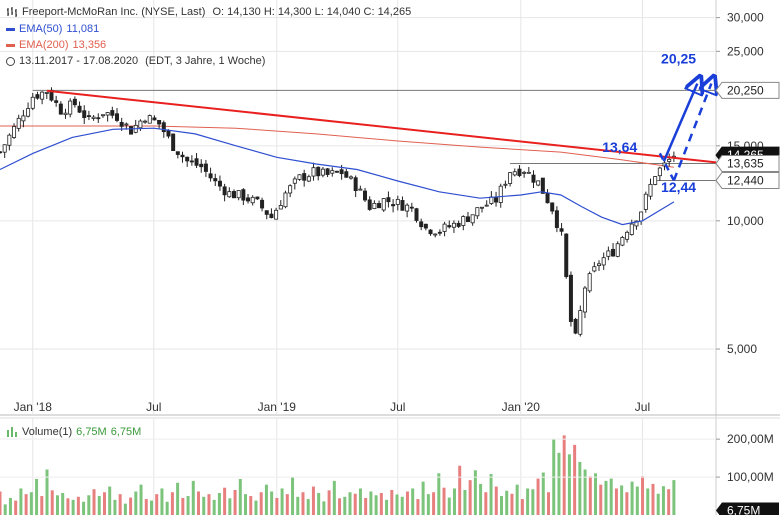 The image size is (780, 515). Describe the element at coordinates (745, 163) in the screenshot. I see `price-marker-label: 13,635` at that location.